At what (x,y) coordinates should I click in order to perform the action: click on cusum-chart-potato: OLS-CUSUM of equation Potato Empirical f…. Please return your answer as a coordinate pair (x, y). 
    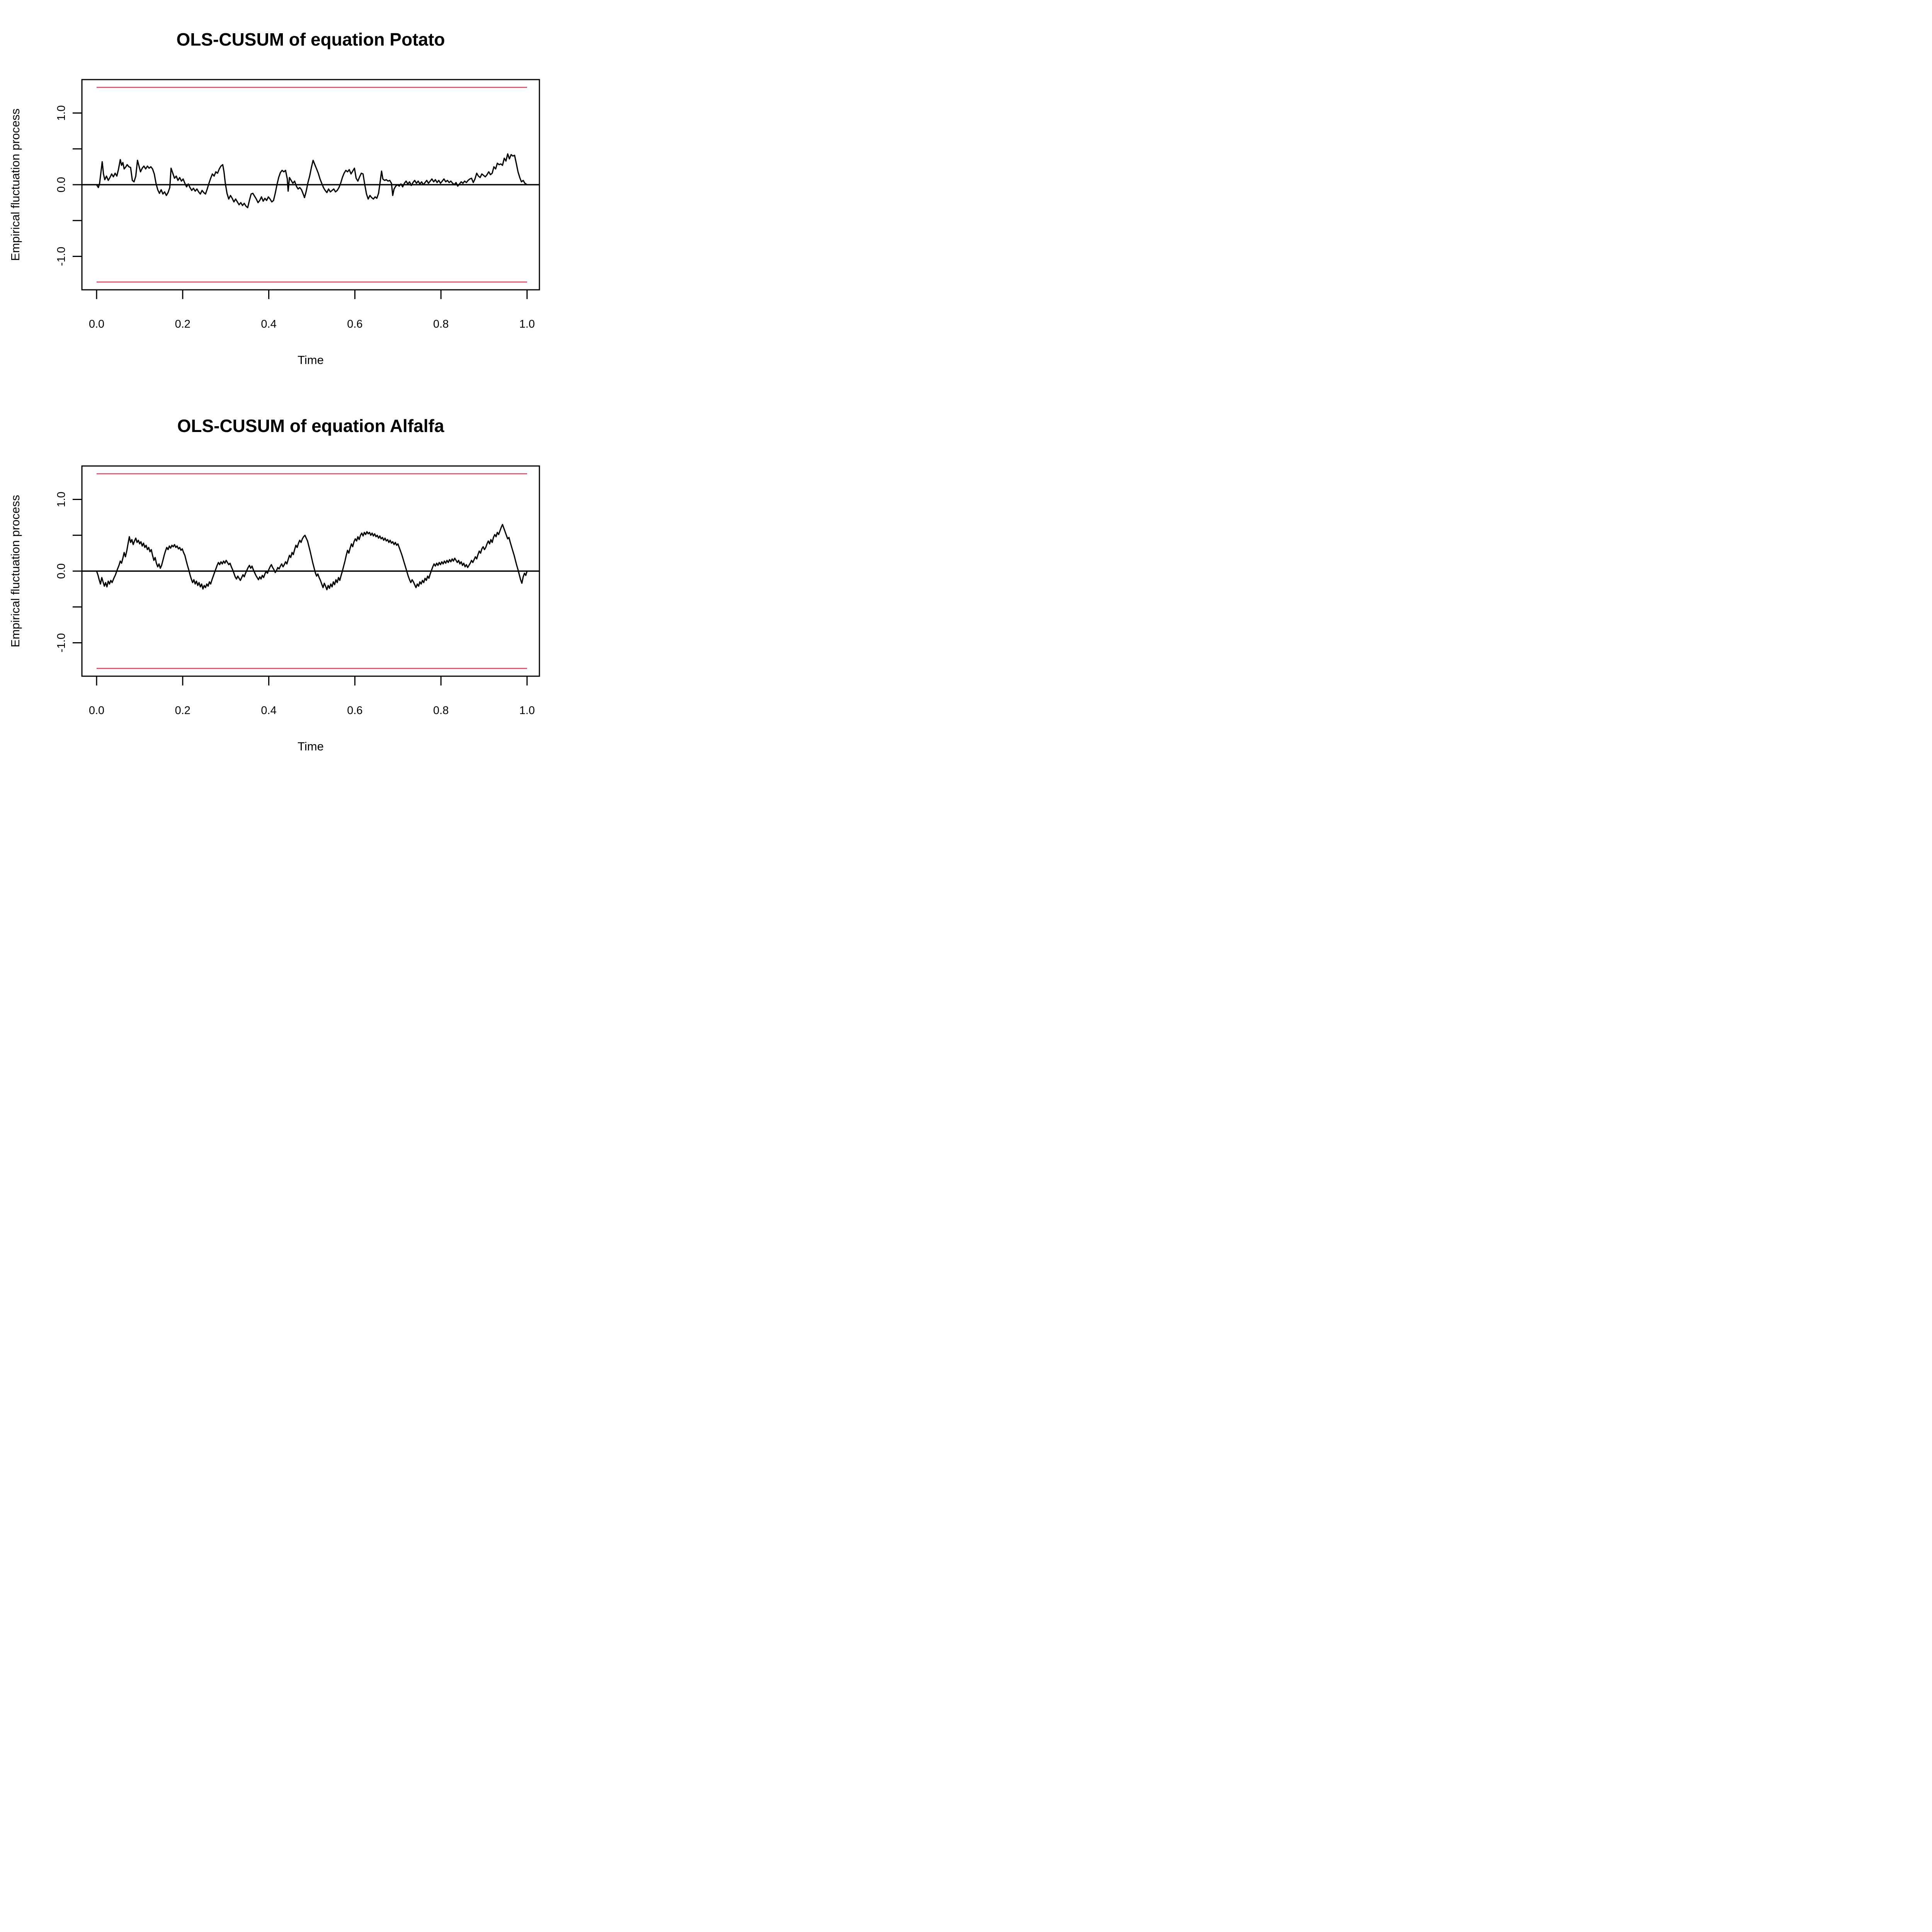
    Looking at the image, I should click on (275, 198).